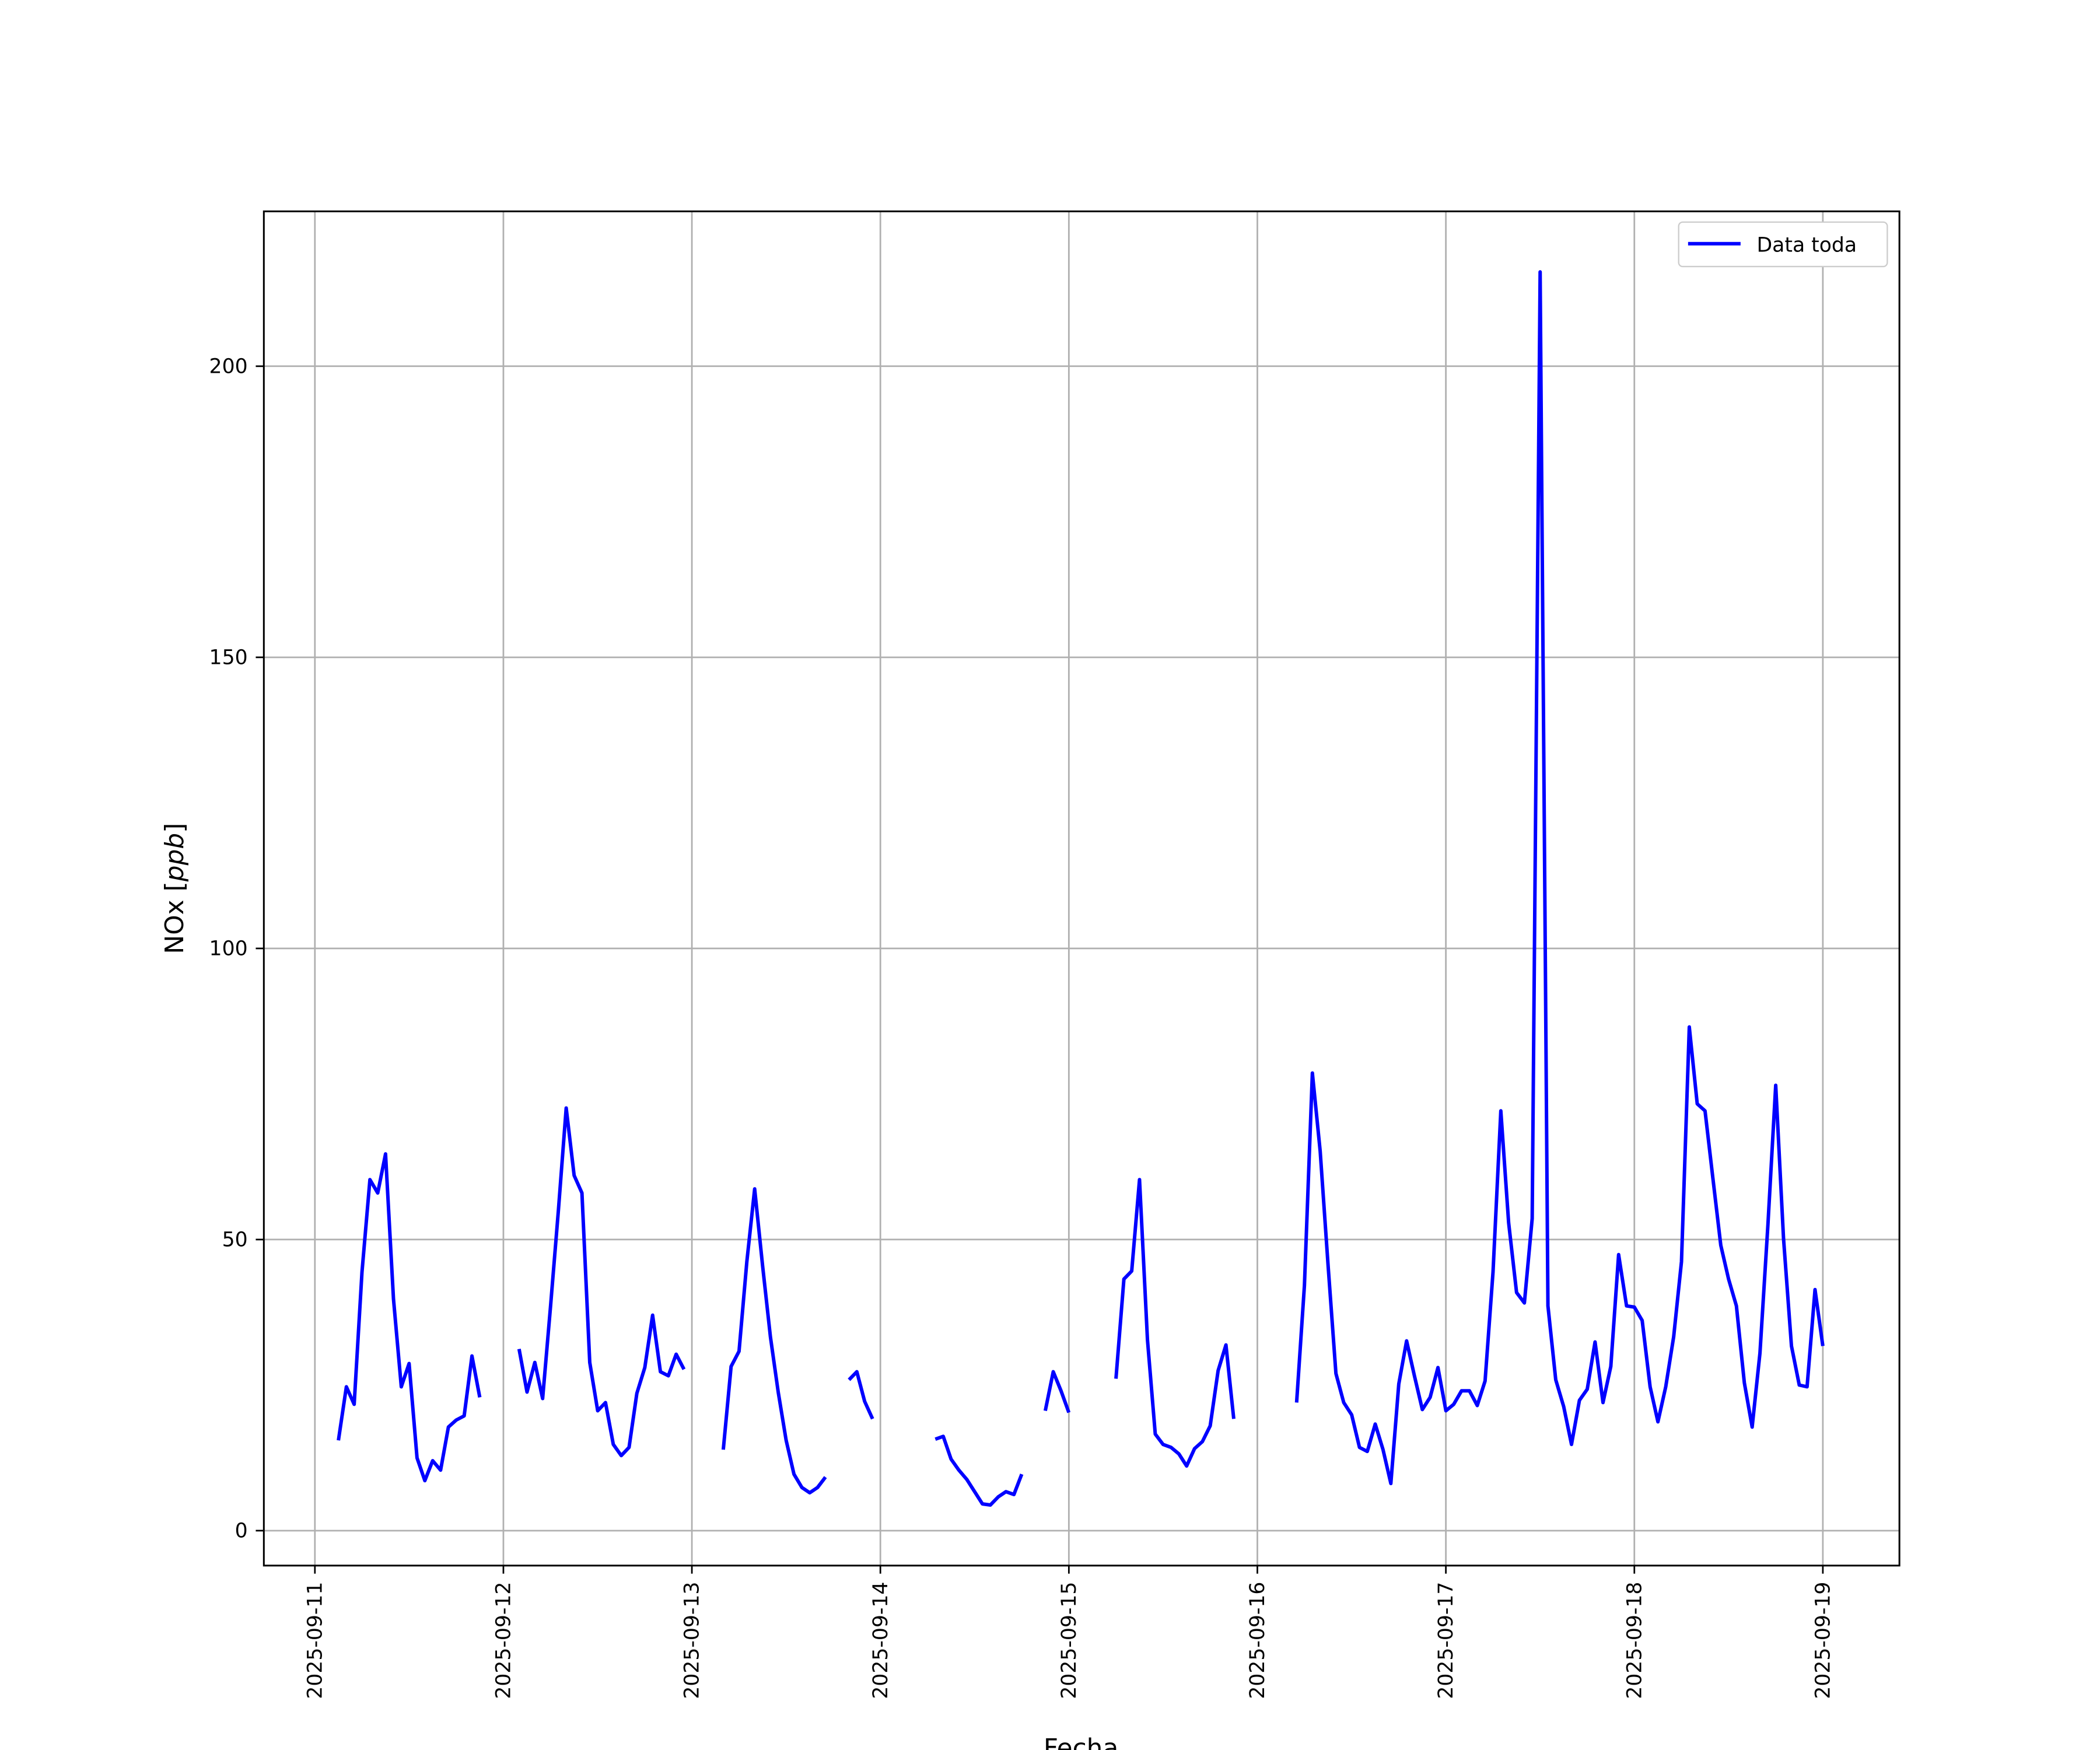 The image size is (2100, 1750). What do you see at coordinates (228, 657) in the screenshot?
I see `y-tick-label: 150` at bounding box center [228, 657].